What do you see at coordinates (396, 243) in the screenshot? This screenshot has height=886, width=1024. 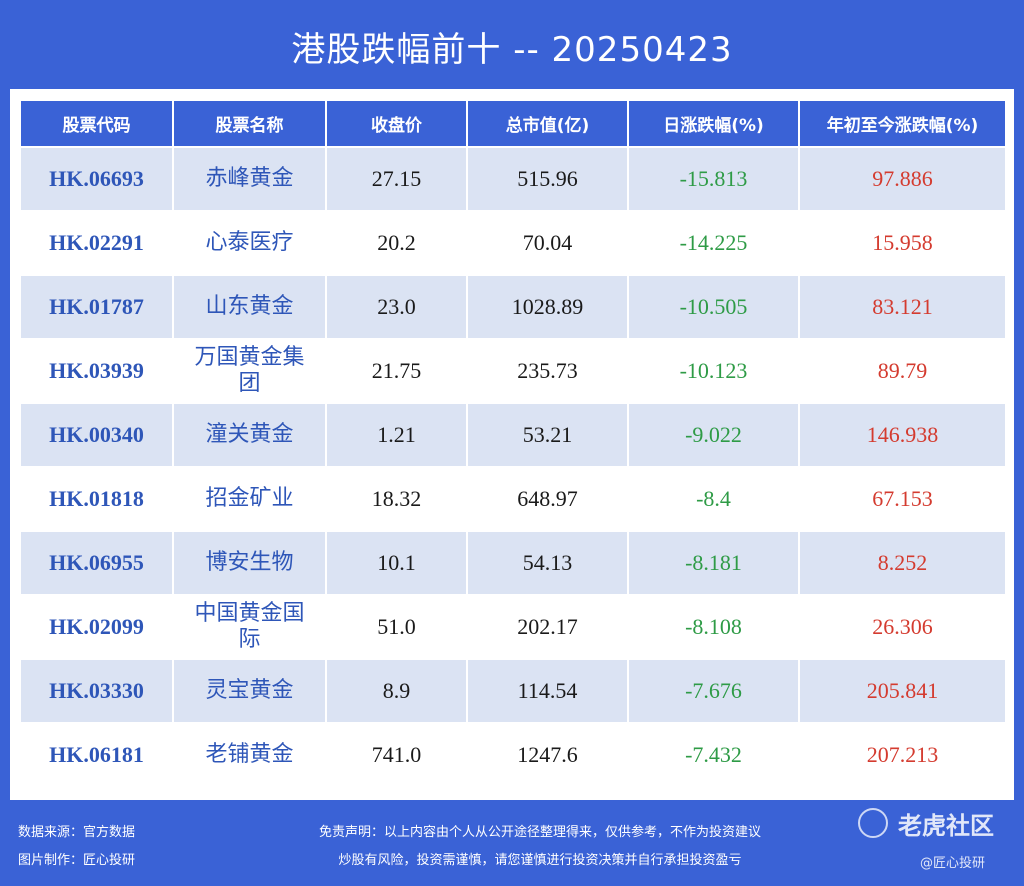 I see `cell-close: 20.2` at bounding box center [396, 243].